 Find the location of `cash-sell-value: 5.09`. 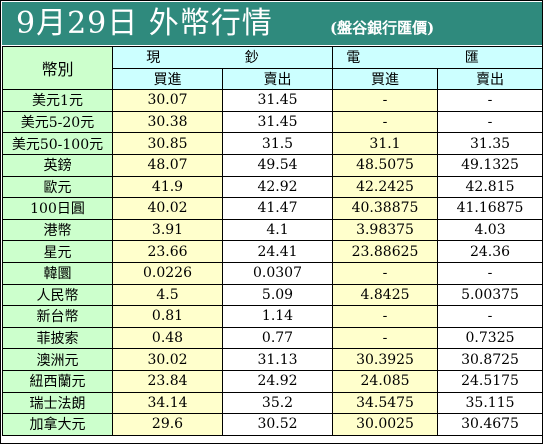

cash-sell-value: 5.09 is located at coordinates (277, 295).